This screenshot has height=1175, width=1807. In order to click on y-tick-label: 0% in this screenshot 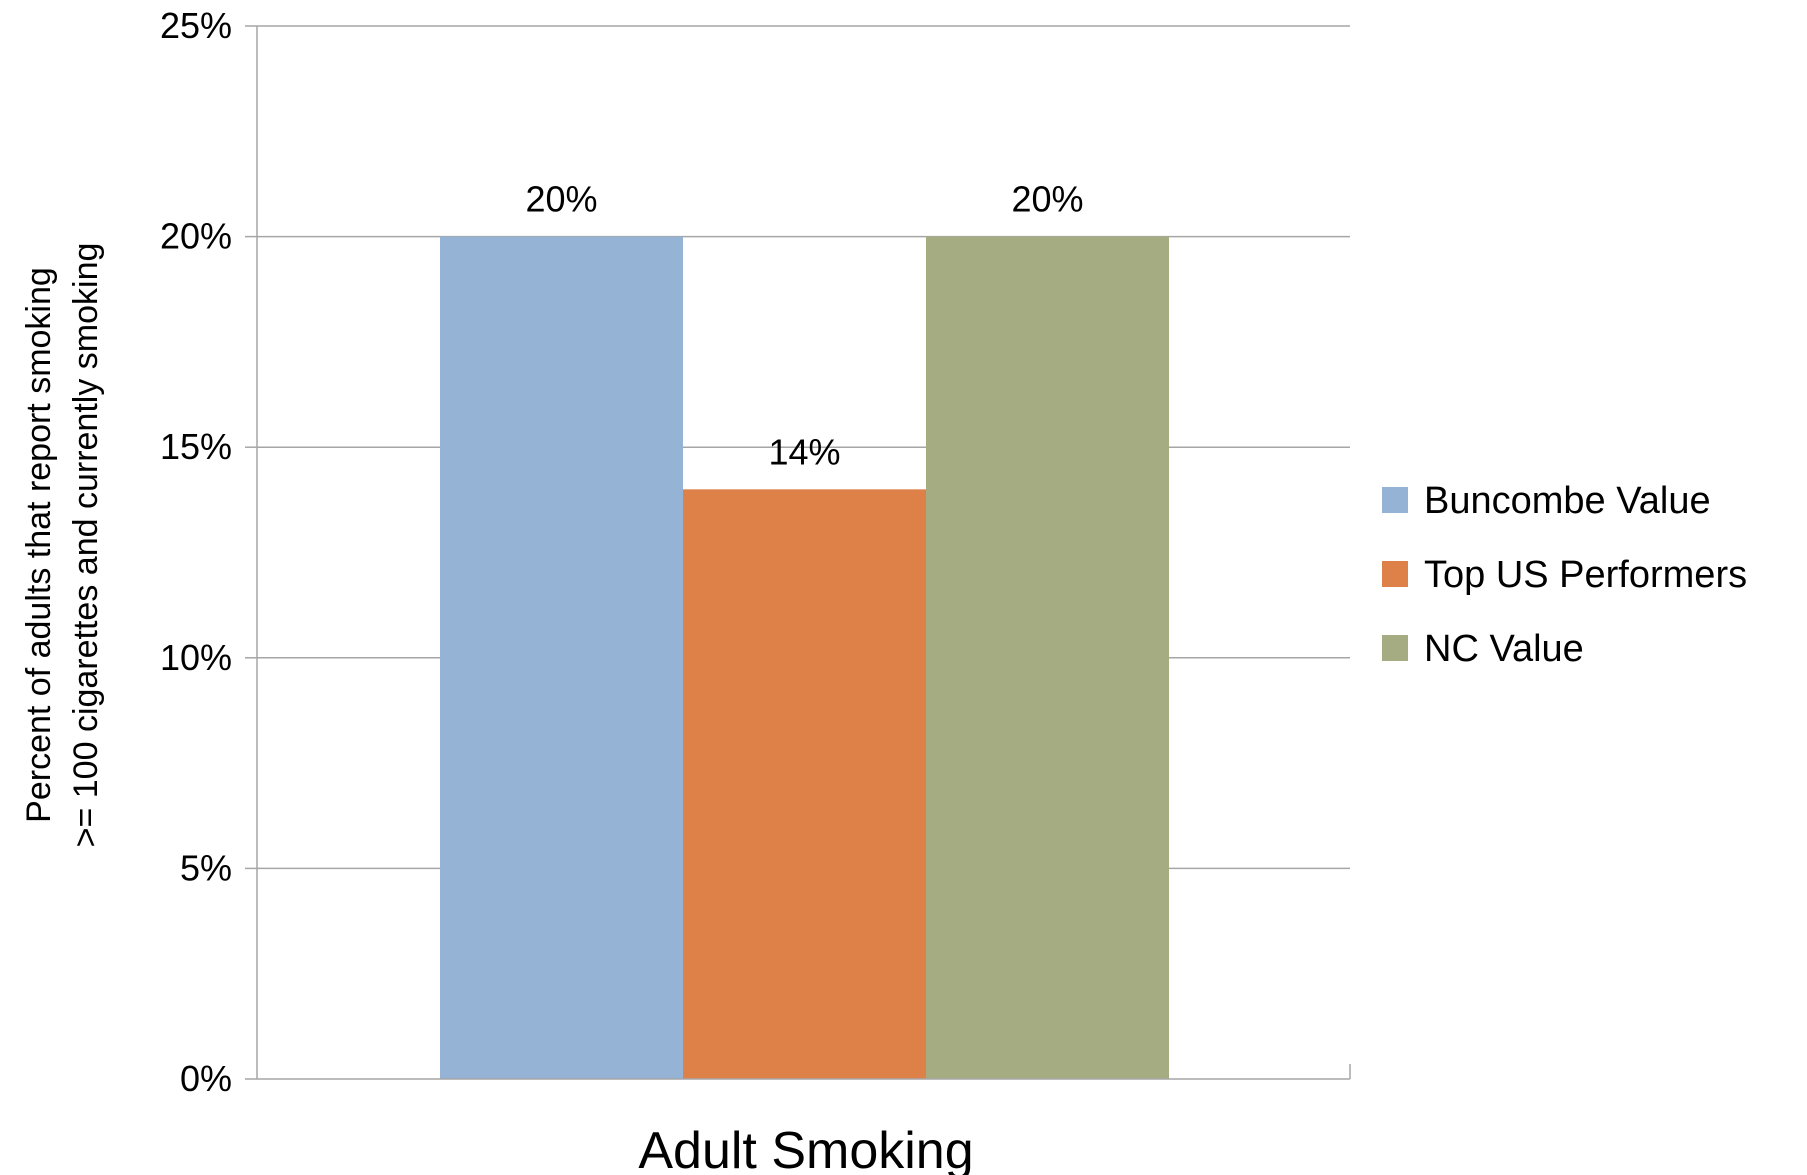, I will do `click(206, 1078)`.